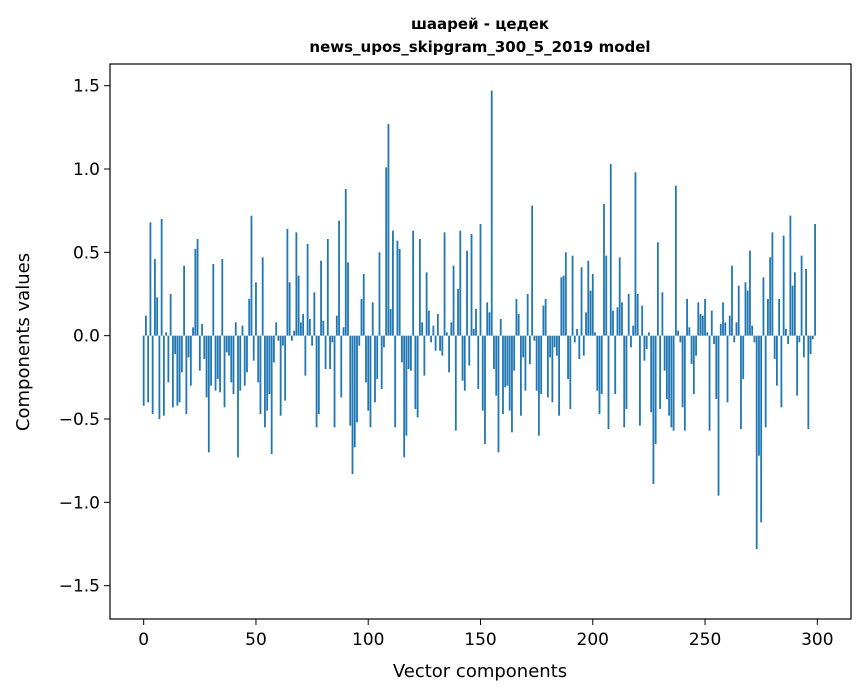  Describe the element at coordinates (705, 640) in the screenshot. I see `x-tick-label: 250` at that location.